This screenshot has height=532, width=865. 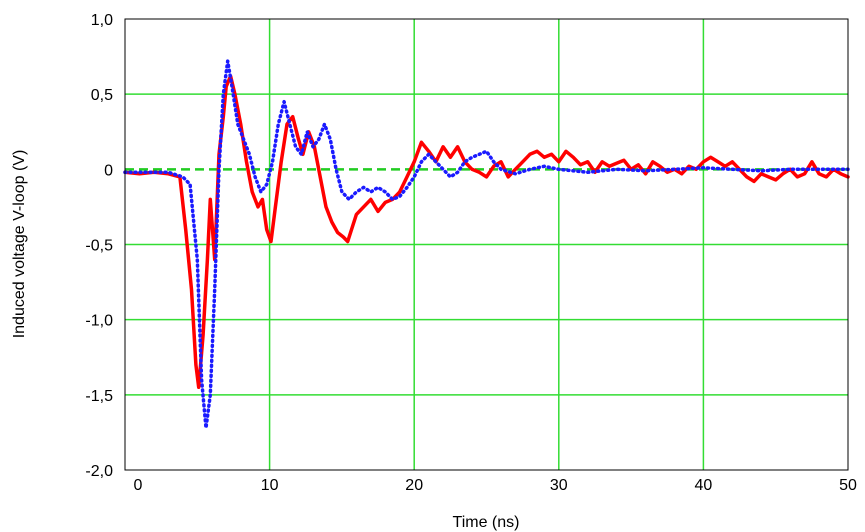 What do you see at coordinates (704, 485) in the screenshot?
I see `x-tick-label: 40` at bounding box center [704, 485].